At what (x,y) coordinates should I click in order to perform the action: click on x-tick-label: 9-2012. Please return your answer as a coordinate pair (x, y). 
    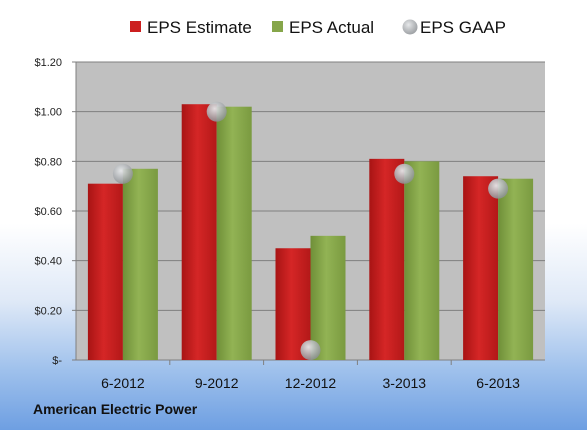
    Looking at the image, I should click on (217, 383).